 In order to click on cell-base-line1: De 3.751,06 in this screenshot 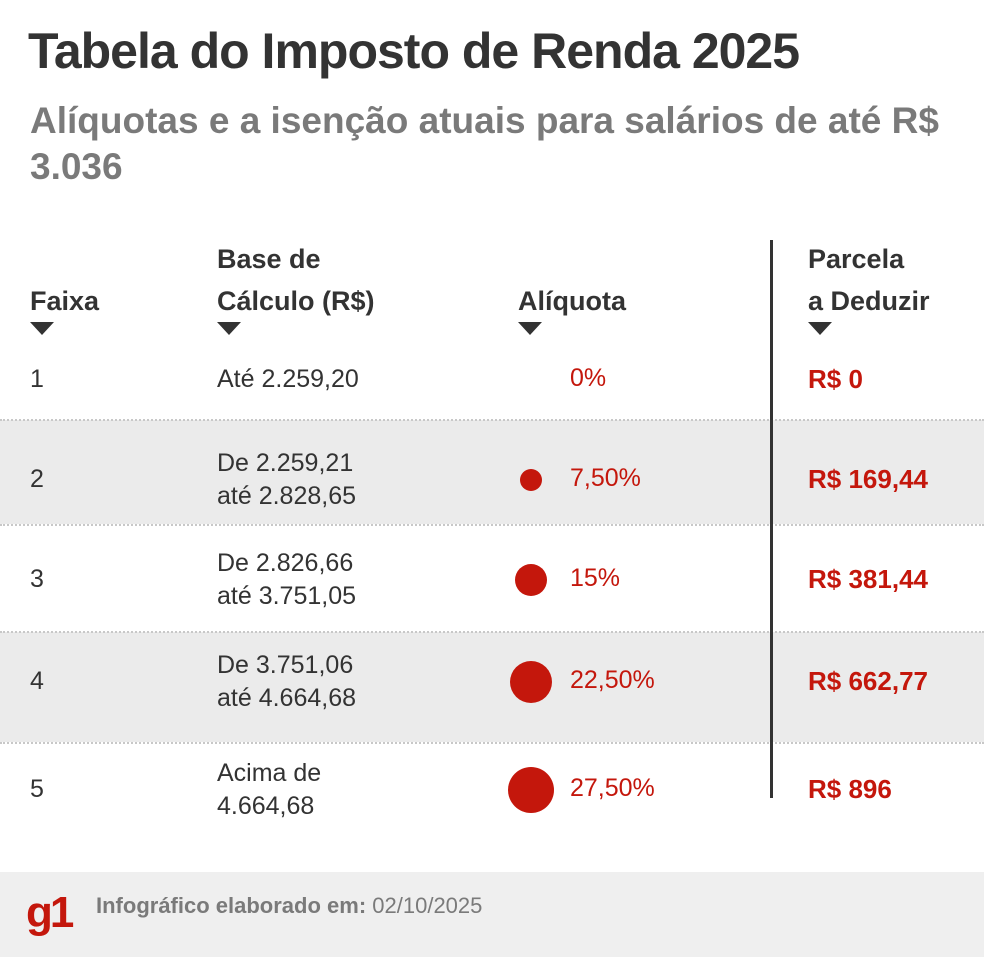, I will do `click(285, 665)`.